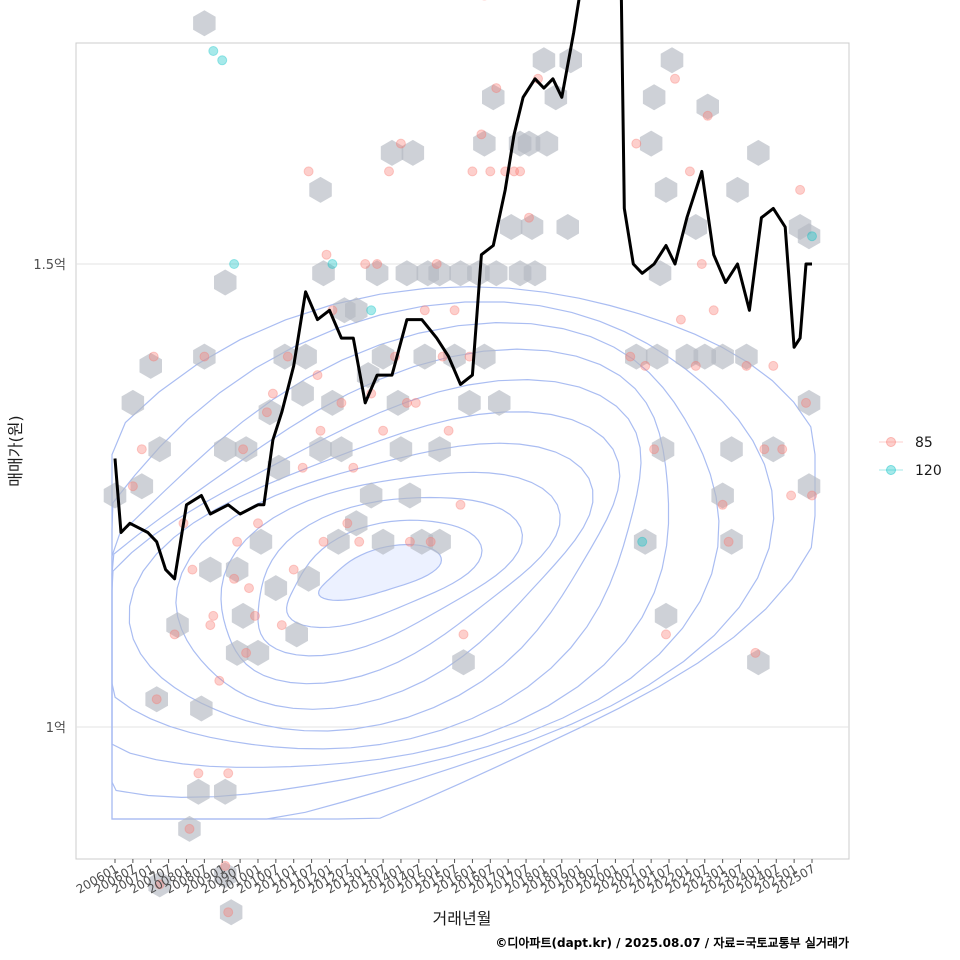 The image size is (960, 960). Describe the element at coordinates (924, 443) in the screenshot. I see `legend-label-85: 85` at that location.